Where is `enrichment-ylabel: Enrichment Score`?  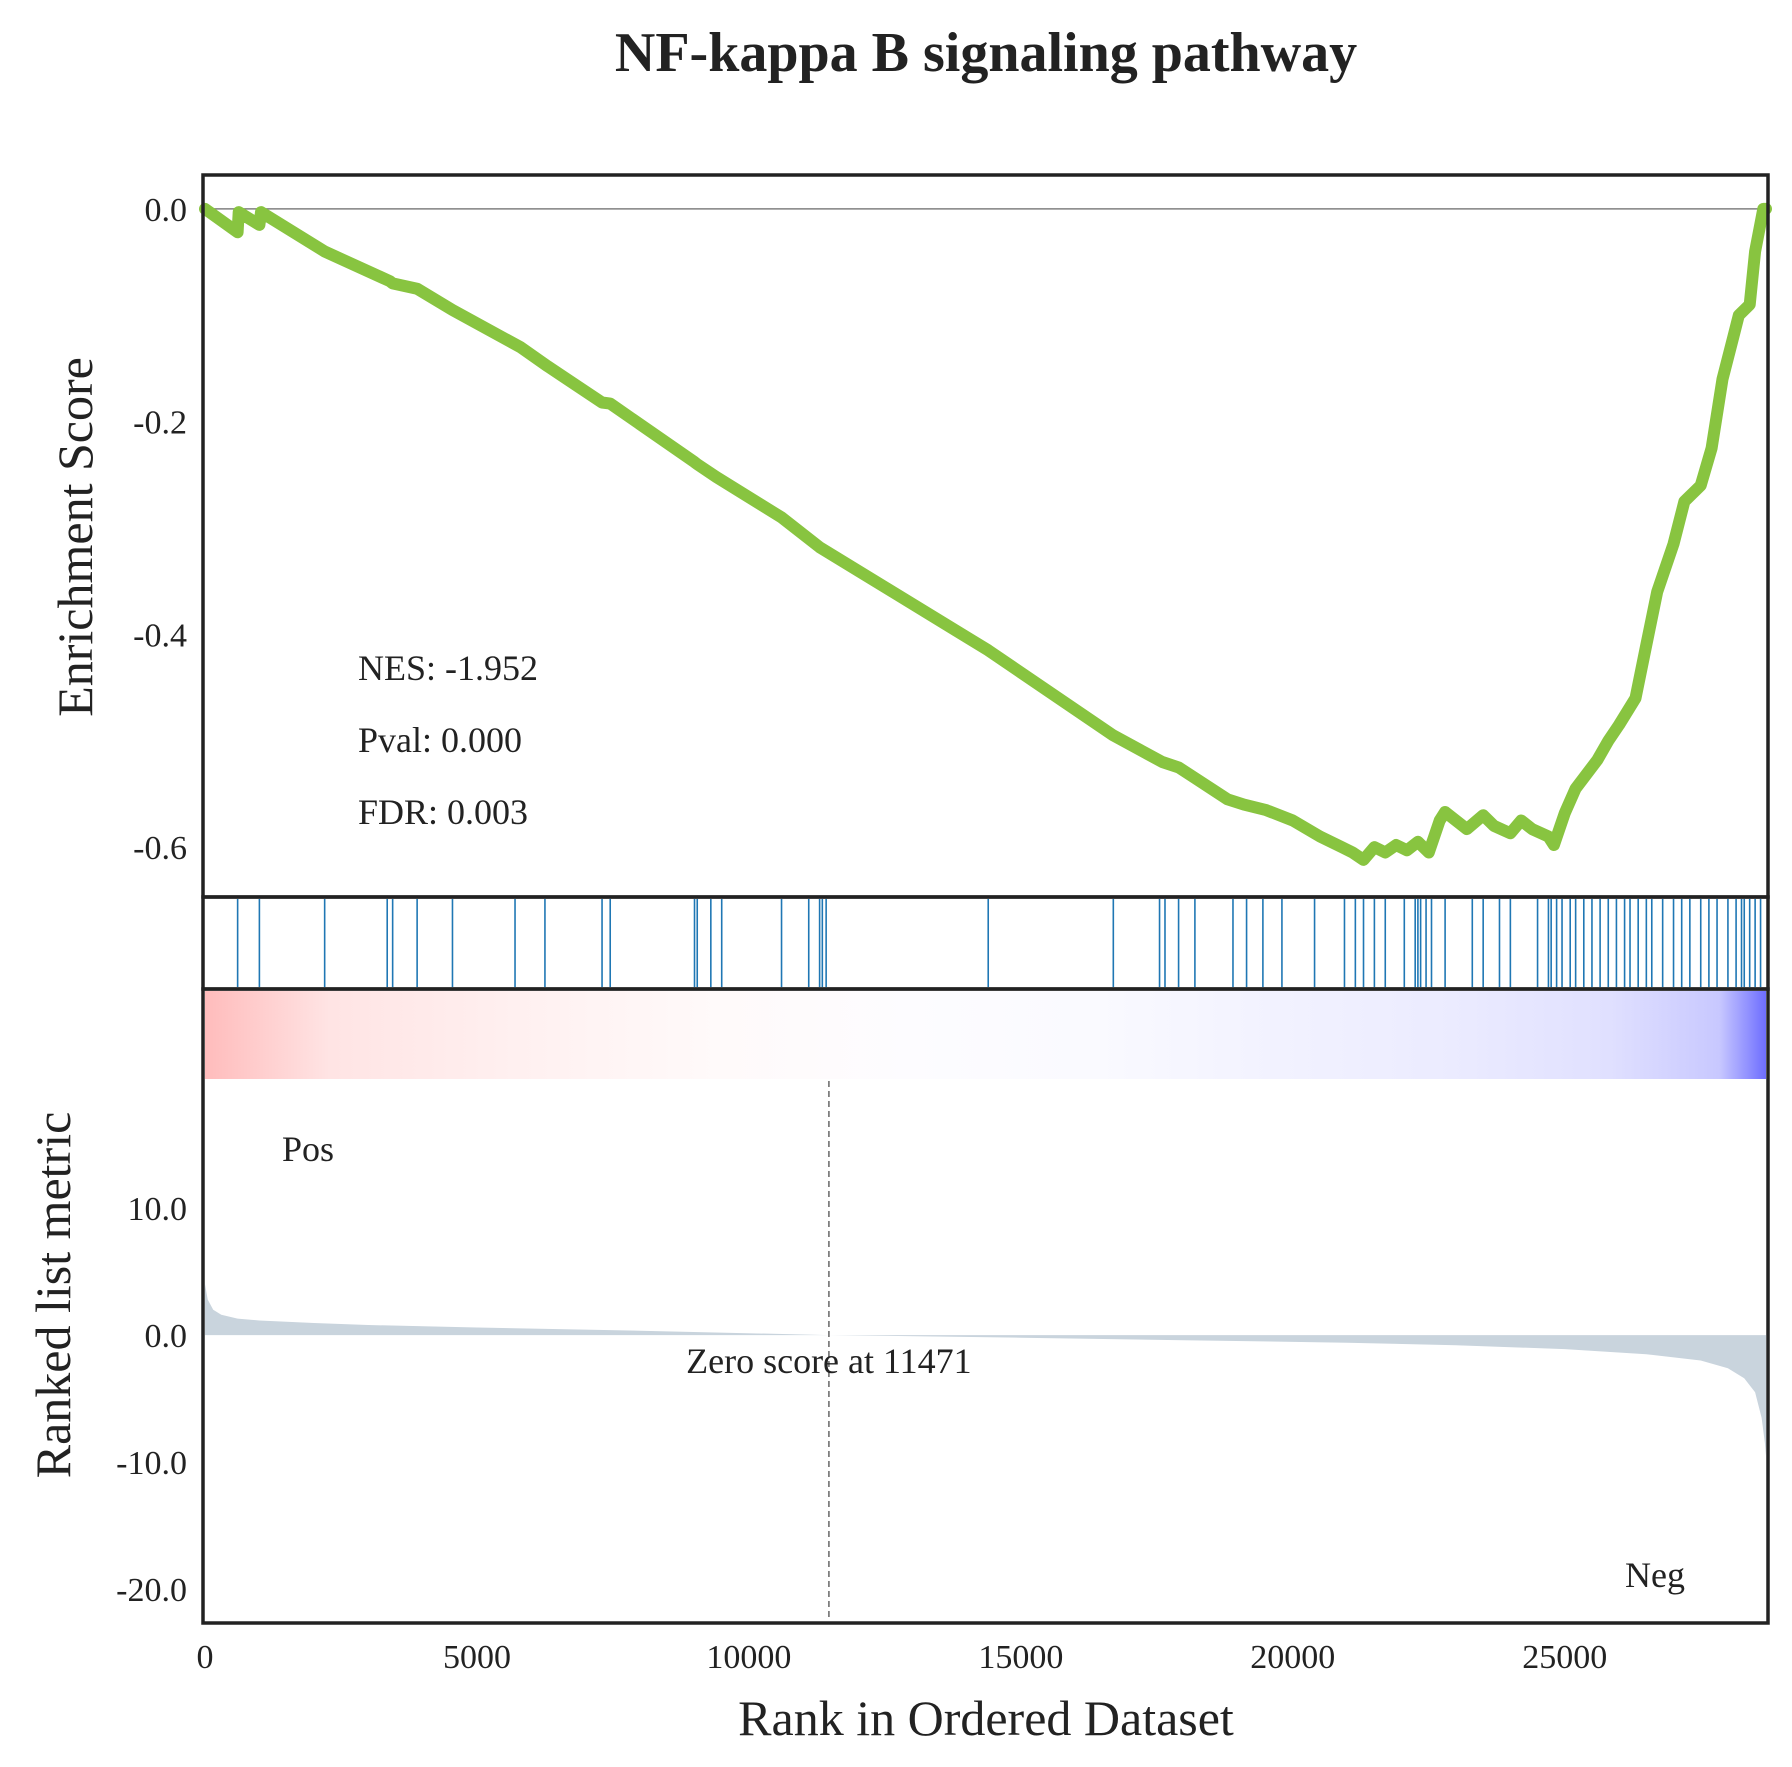 enrichment-ylabel: Enrichment Score is located at coordinates (75, 537).